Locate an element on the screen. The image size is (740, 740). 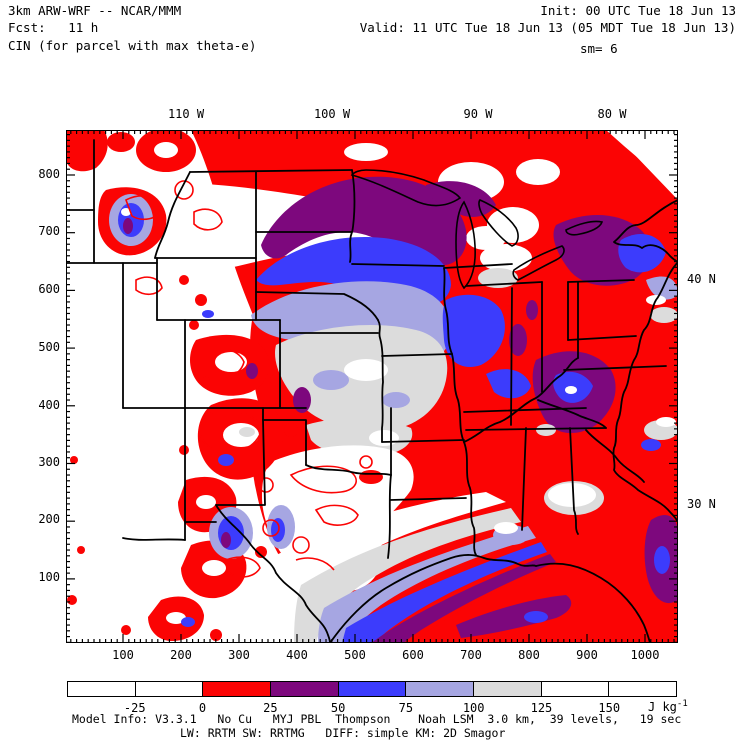
colorbar-tick-label: 25 is located at coordinates (270, 708).